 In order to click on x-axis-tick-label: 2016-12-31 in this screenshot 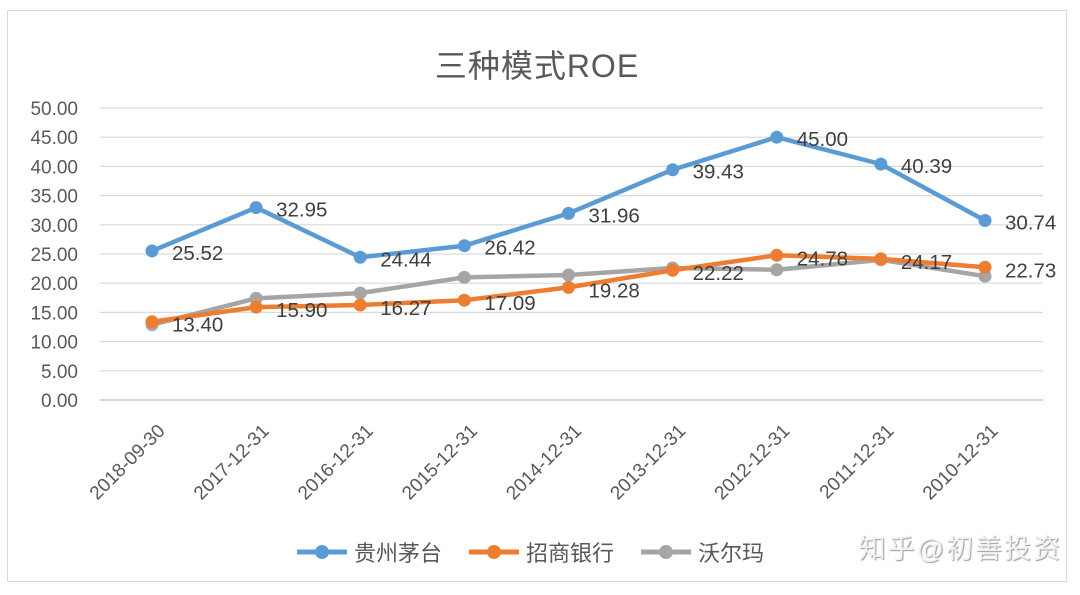, I will do `click(336, 463)`.